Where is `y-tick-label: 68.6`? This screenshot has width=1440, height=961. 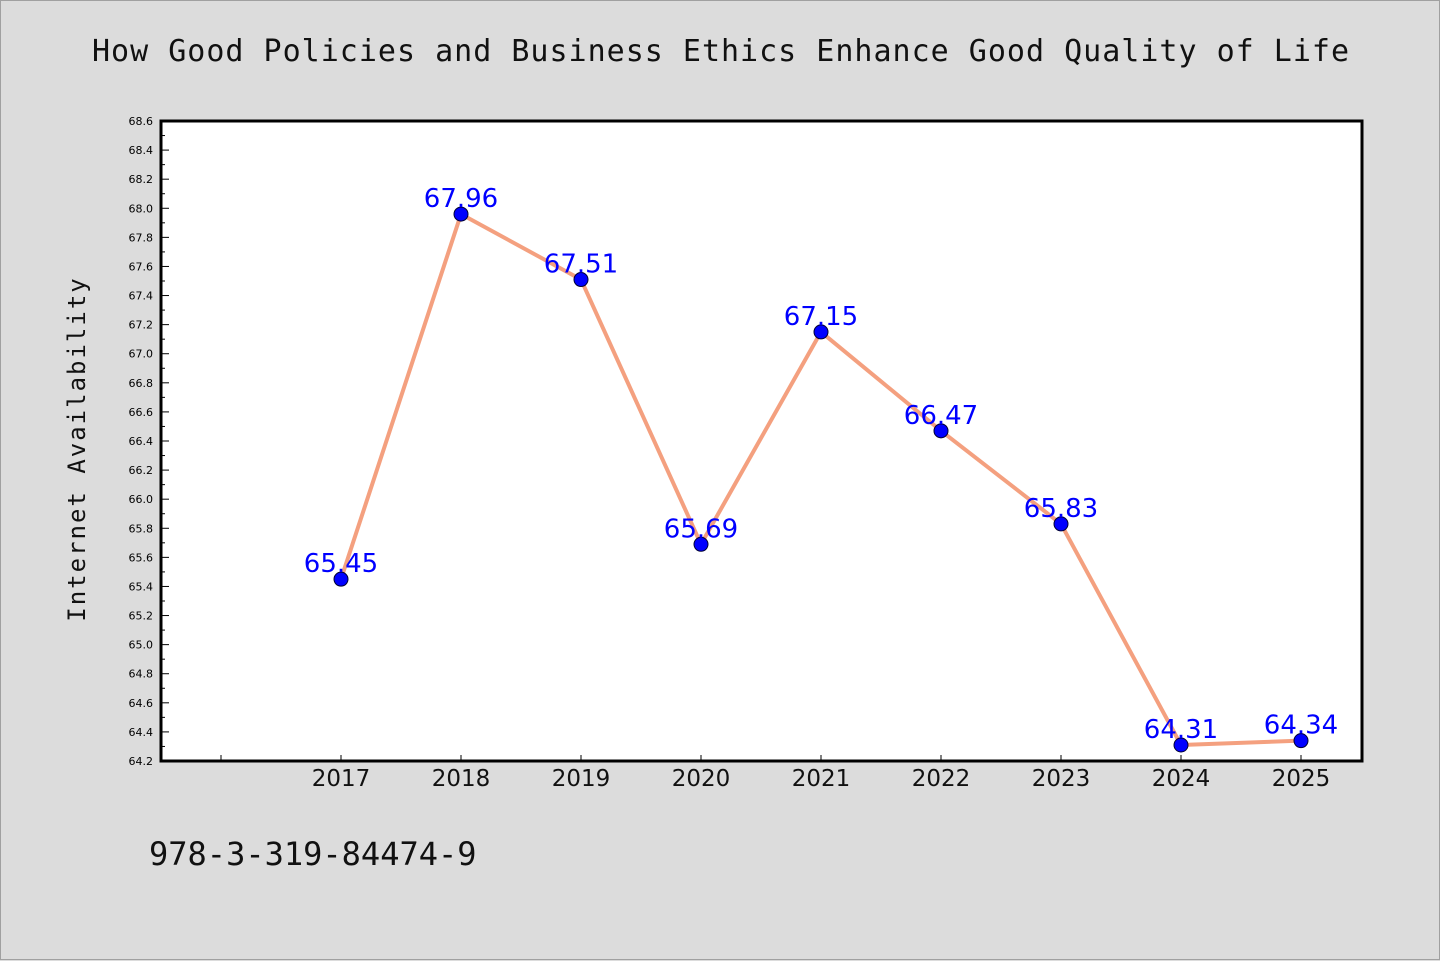 y-tick-label: 68.6 is located at coordinates (141, 121).